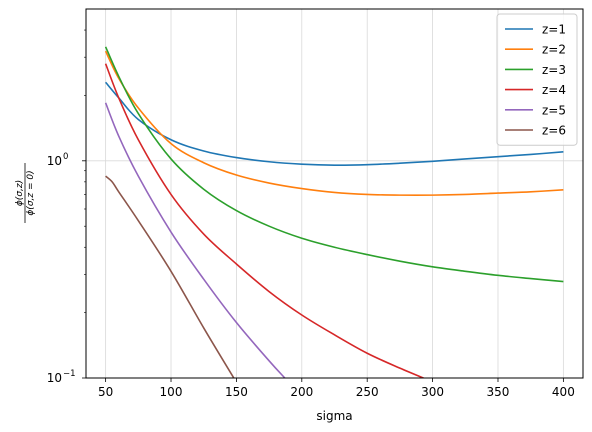 This screenshot has height=432, width=592. What do you see at coordinates (301, 392) in the screenshot?
I see `x-tick-label: 200` at bounding box center [301, 392].